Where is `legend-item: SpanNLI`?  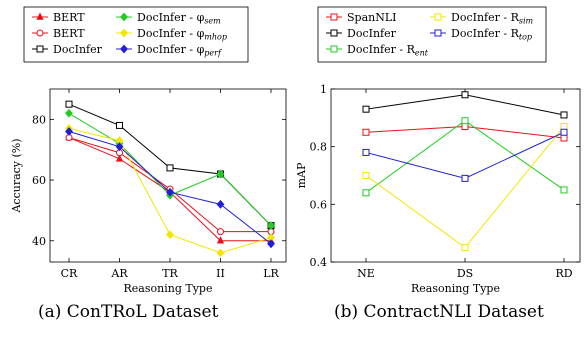
legend-item: SpanNLI is located at coordinates (361, 17).